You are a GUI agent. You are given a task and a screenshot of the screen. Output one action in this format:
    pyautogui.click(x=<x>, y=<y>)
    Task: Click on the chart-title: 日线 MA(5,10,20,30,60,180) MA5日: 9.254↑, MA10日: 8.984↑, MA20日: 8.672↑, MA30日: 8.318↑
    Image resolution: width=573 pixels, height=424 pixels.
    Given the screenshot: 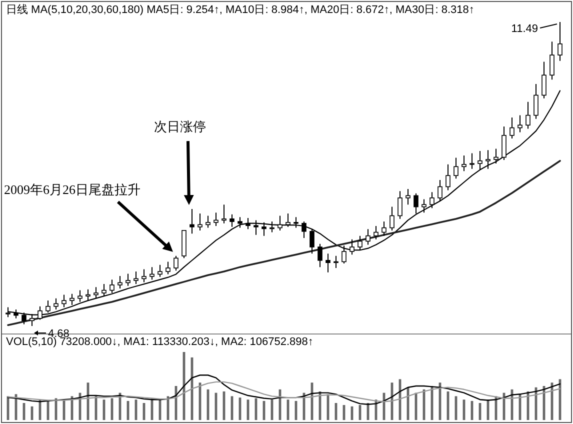 What is the action you would take?
    pyautogui.click(x=240, y=9)
    